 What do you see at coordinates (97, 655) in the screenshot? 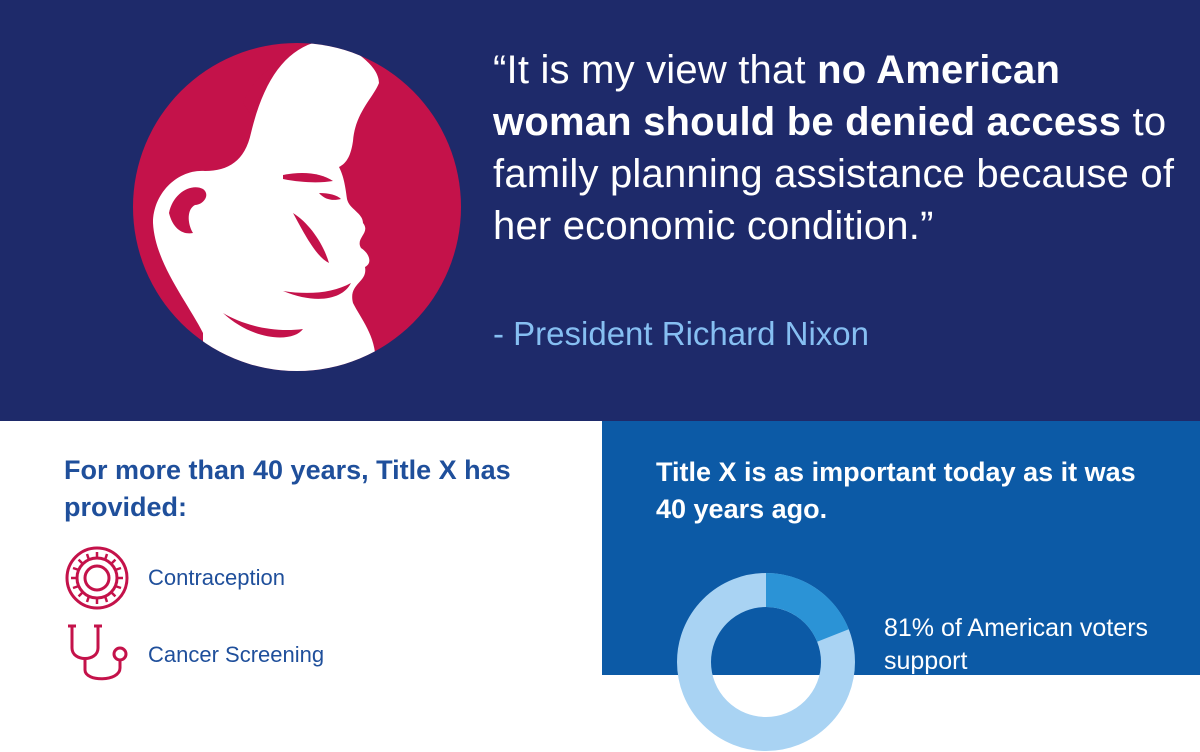
I see `stethoscope-icon` at bounding box center [97, 655].